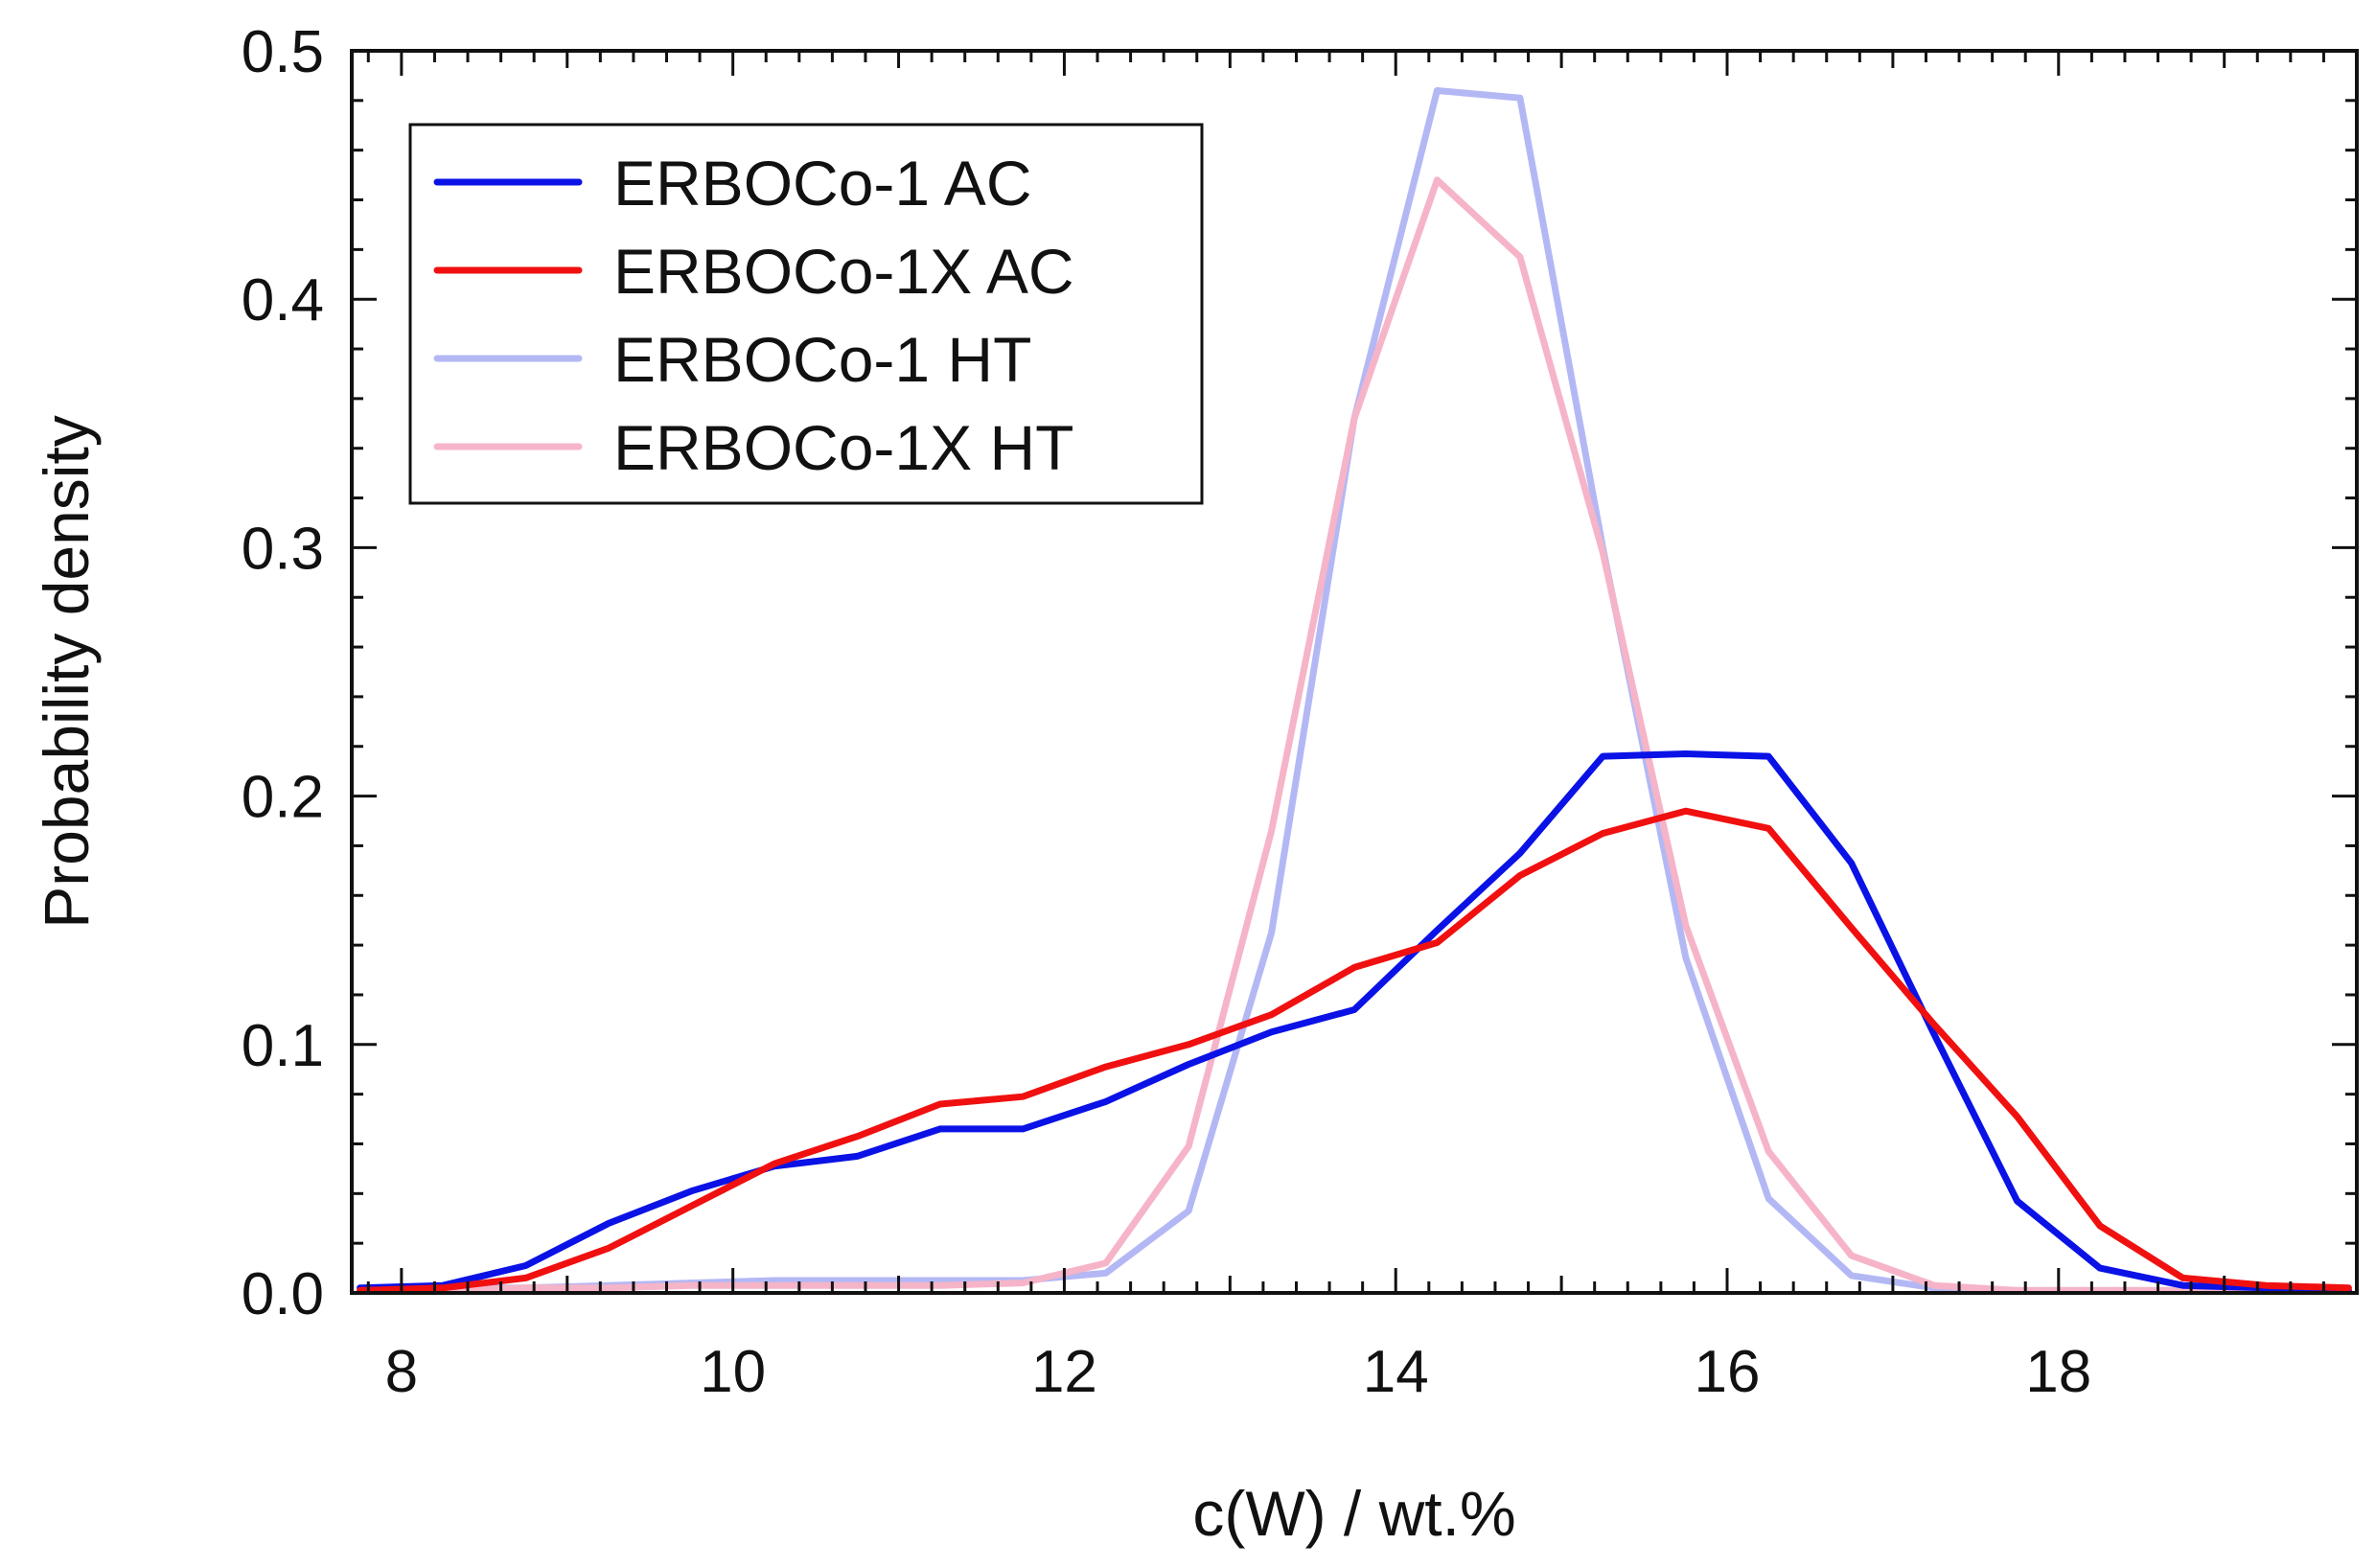  Describe the element at coordinates (822, 183) in the screenshot. I see `legend-label: ERBOCo-1 AC` at that location.